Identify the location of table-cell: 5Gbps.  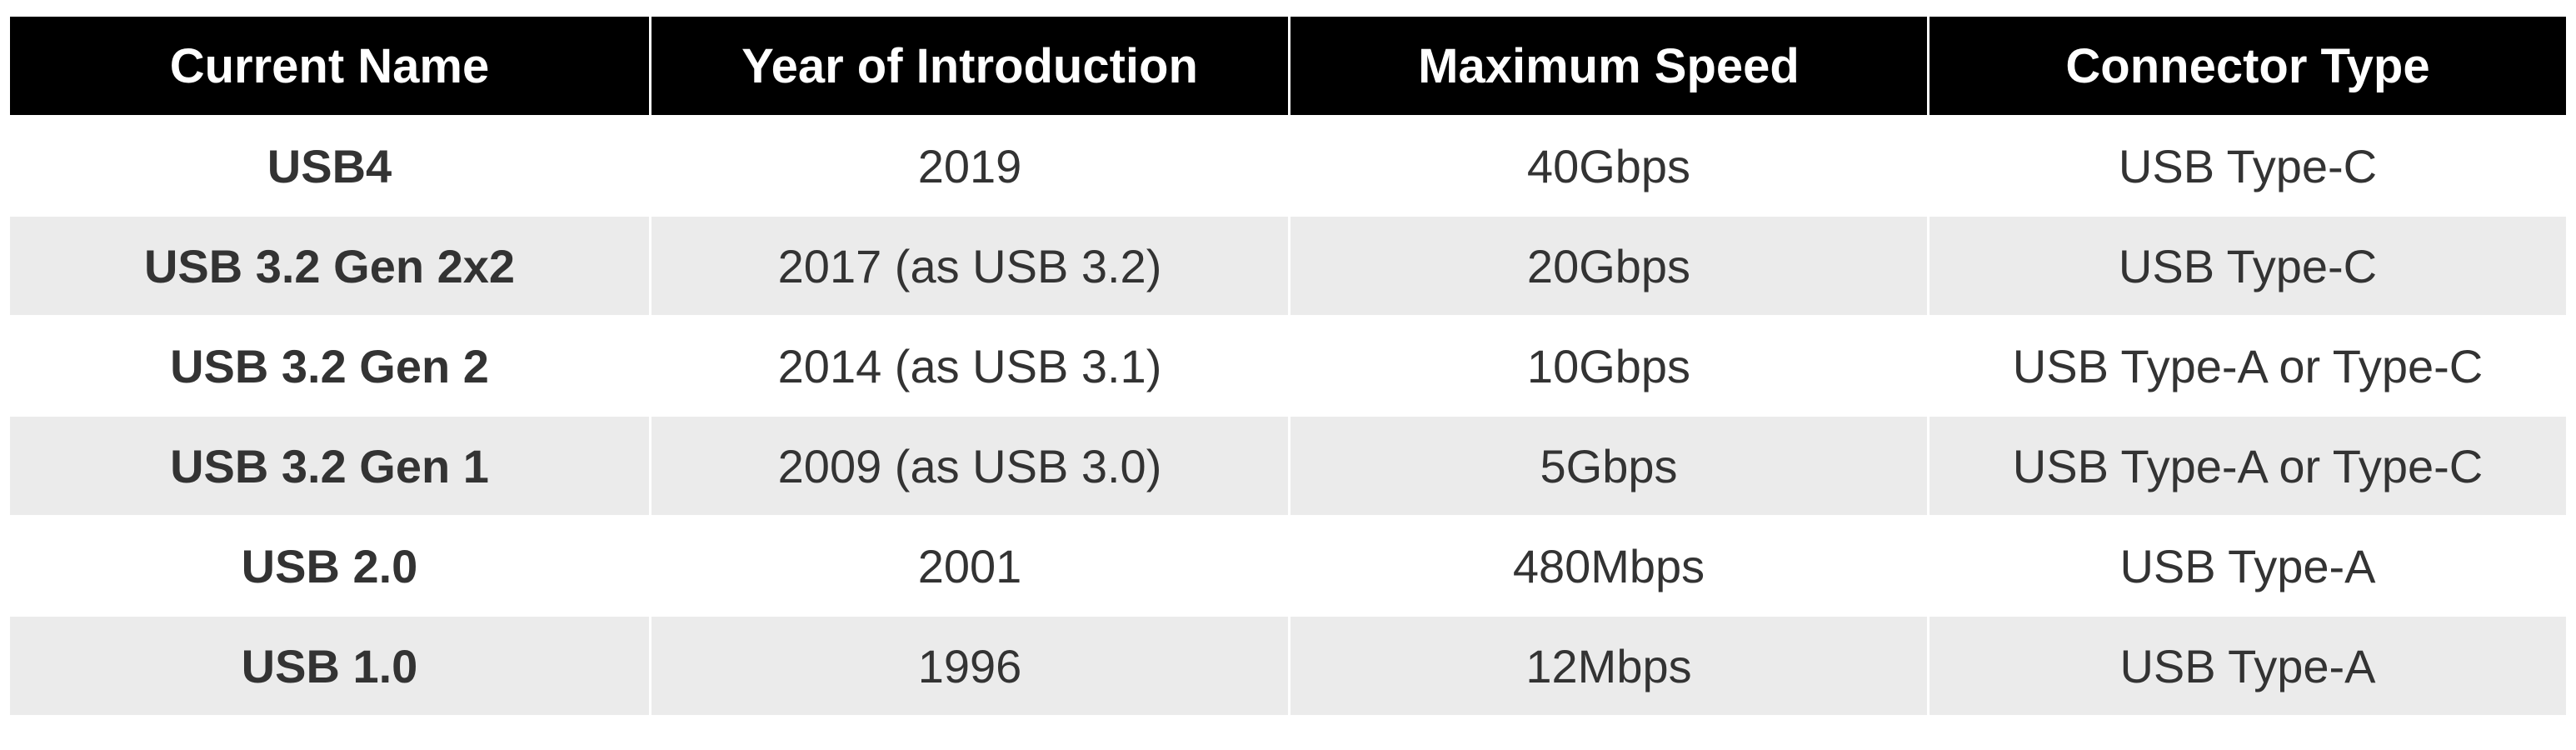
(1607, 465).